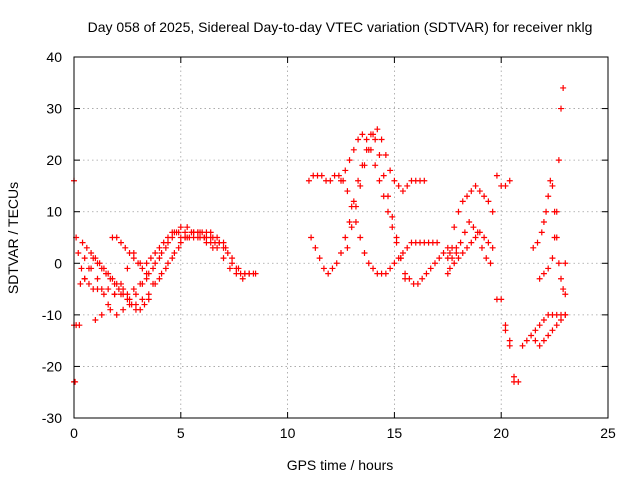 This screenshot has height=480, width=640. Describe the element at coordinates (288, 433) in the screenshot. I see `x-tick-label: 10` at that location.